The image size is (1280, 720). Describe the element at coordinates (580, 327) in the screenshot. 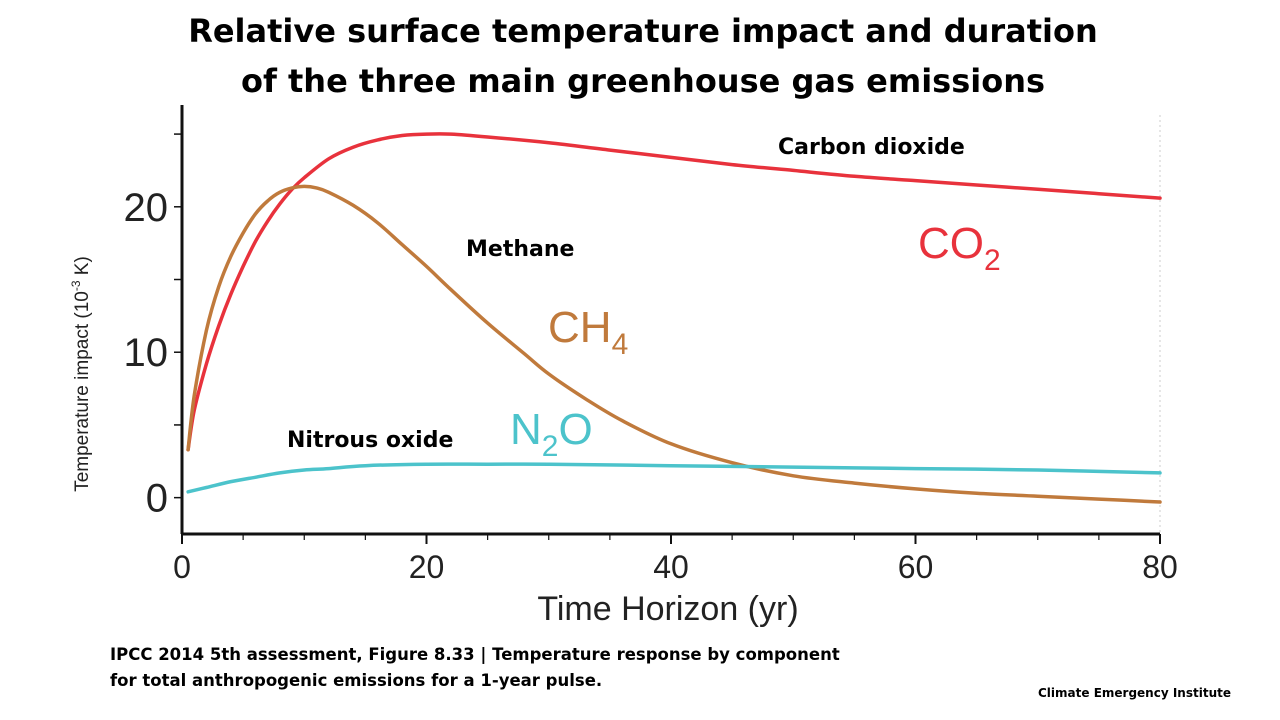

I see `formula-ch4-base: CH` at that location.